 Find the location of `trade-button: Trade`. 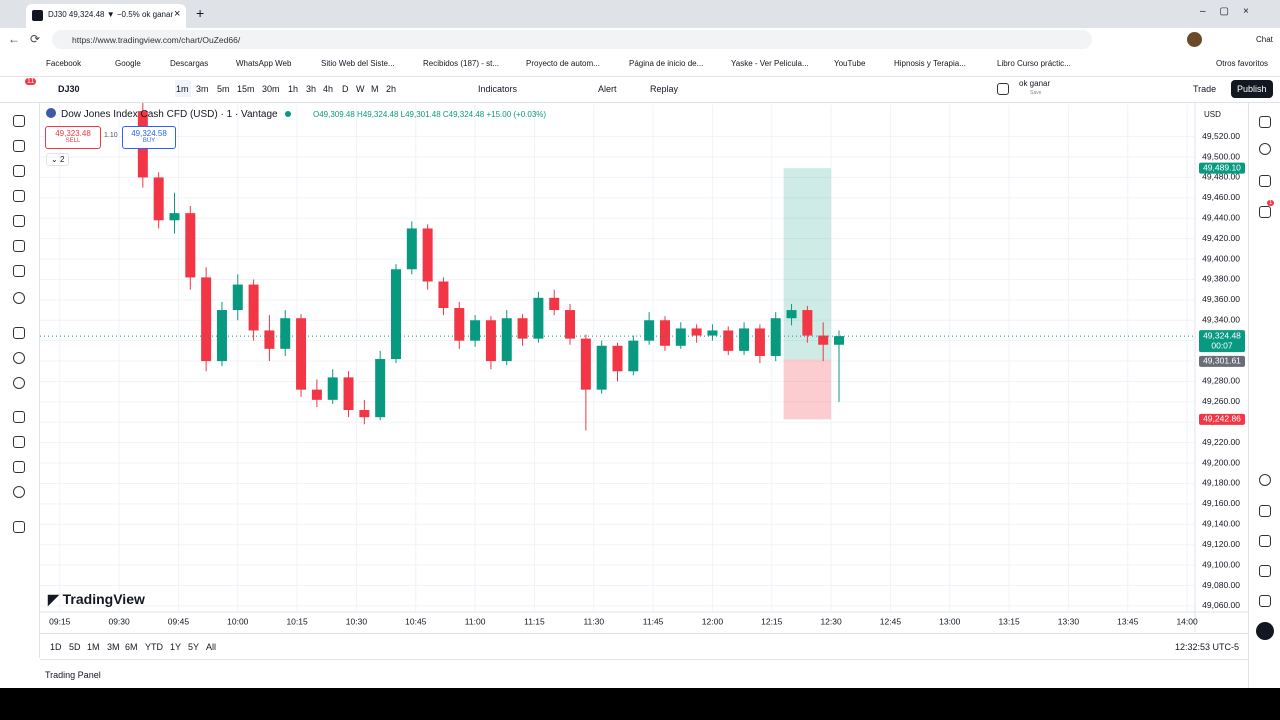

trade-button: Trade is located at coordinates (1205, 89).